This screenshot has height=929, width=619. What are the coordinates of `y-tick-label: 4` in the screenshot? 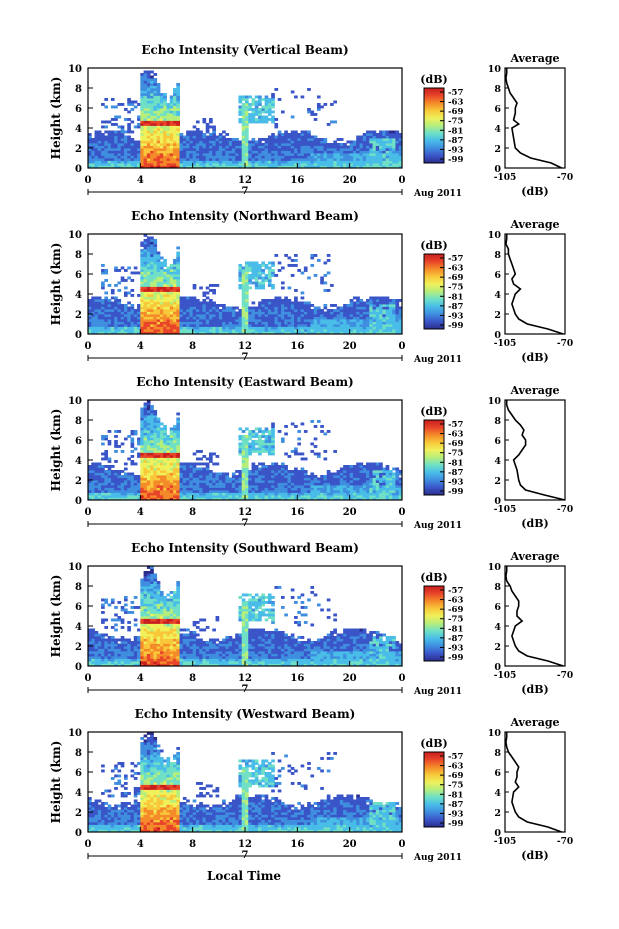 It's located at (78, 129).